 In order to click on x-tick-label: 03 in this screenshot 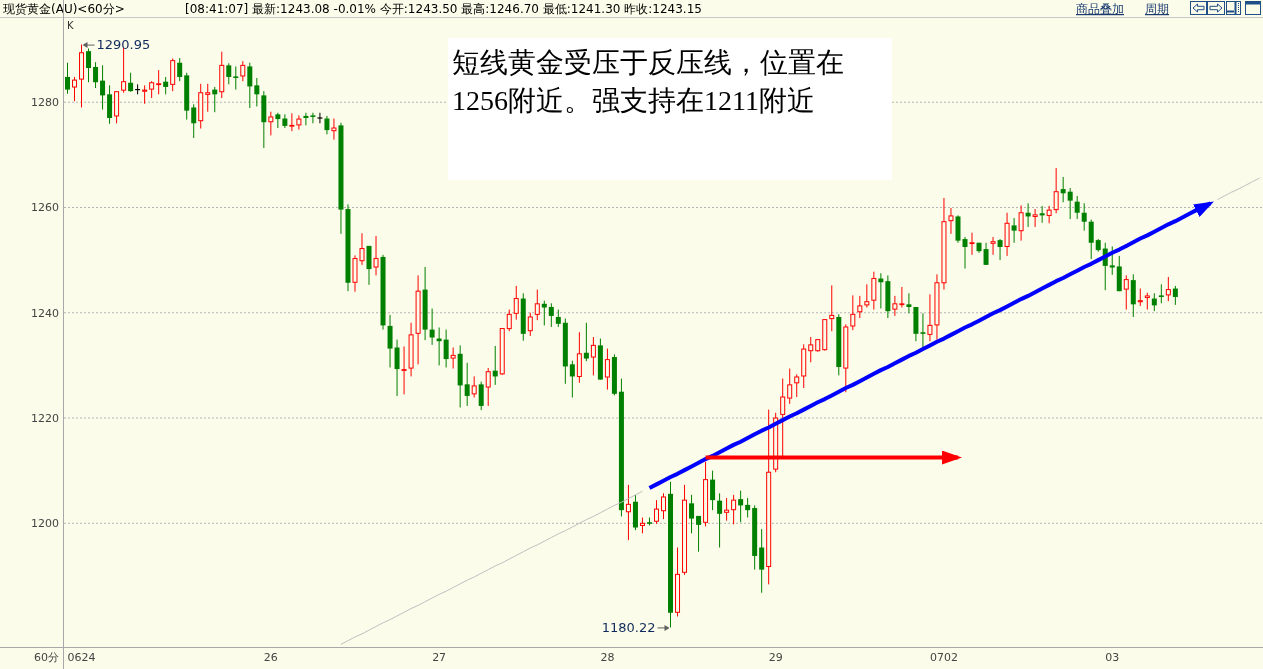, I will do `click(1112, 657)`.